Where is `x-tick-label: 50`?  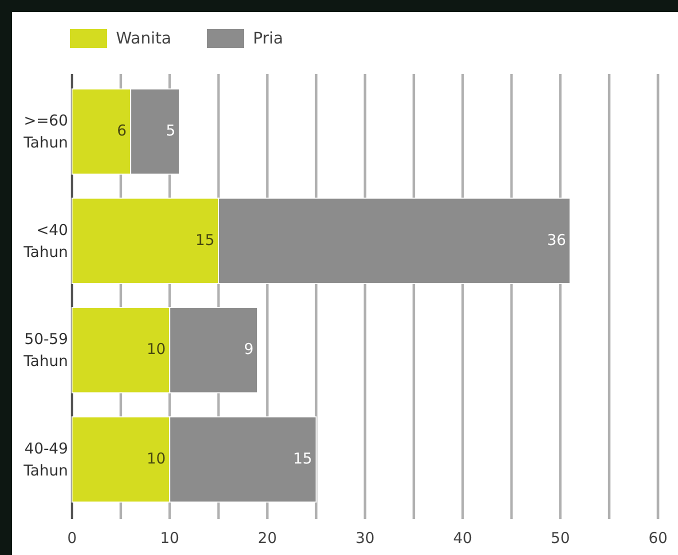 x-tick-label: 50 is located at coordinates (560, 538).